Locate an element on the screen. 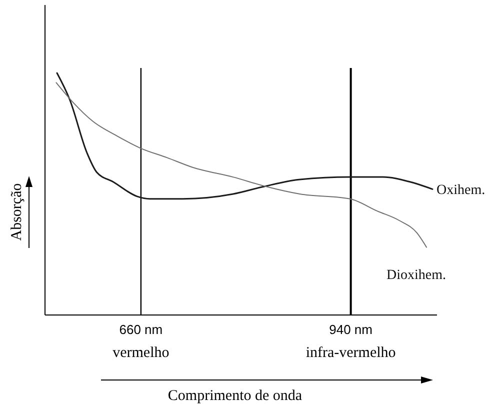 This screenshot has width=504, height=404. y-axis-title: Absorção is located at coordinates (17, 212).